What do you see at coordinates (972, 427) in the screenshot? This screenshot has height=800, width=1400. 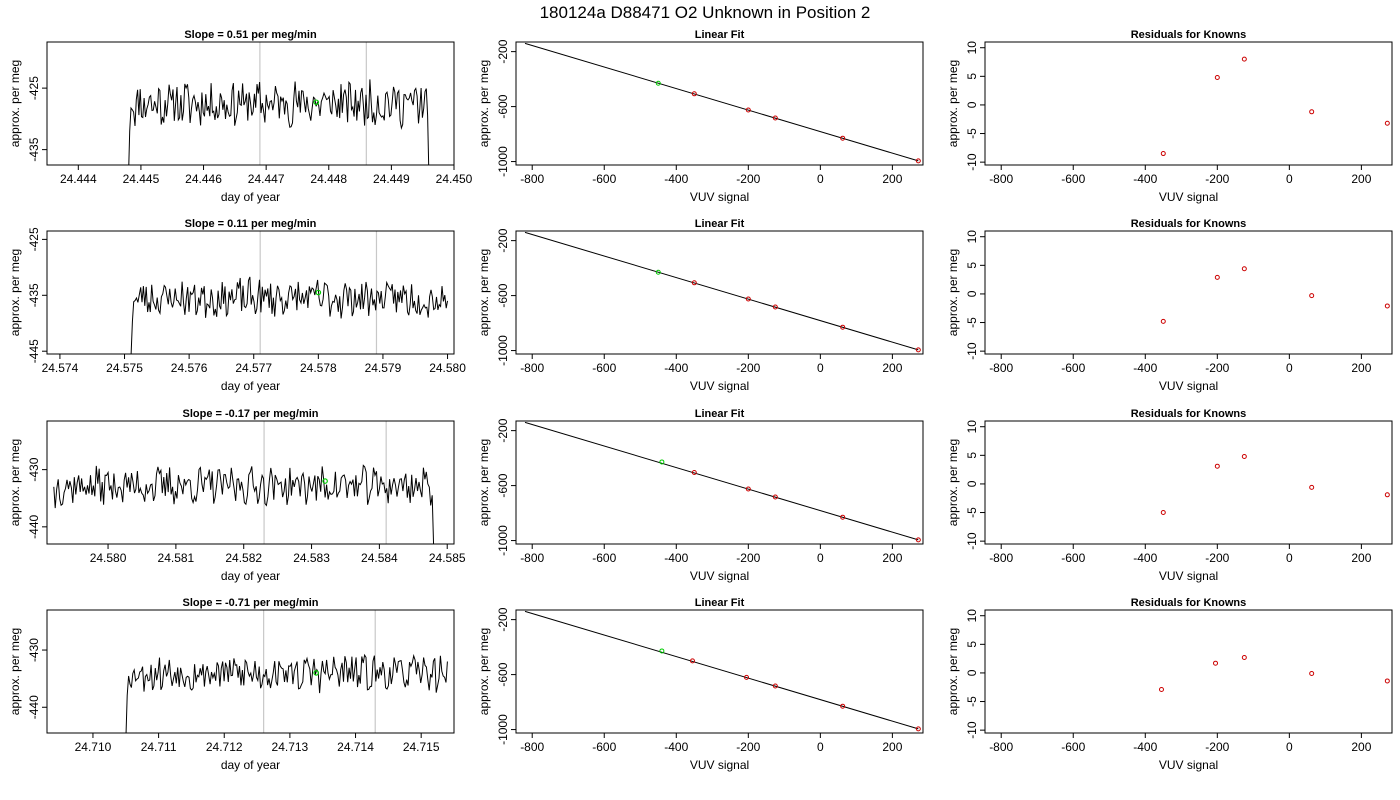 I see `y-tick-label: 10` at bounding box center [972, 427].